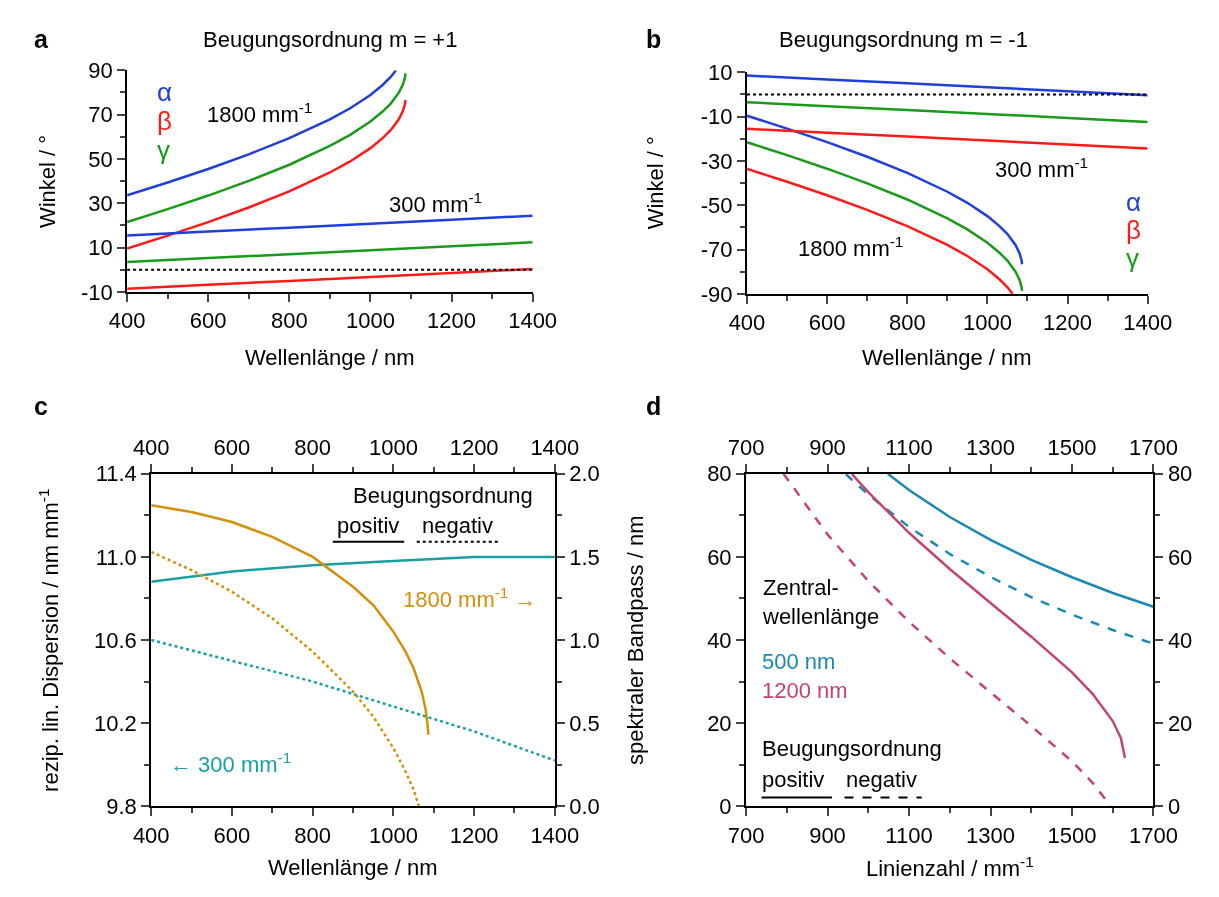 This screenshot has width=1219, height=897. Describe the element at coordinates (330, 39) in the screenshot. I see `chart-title: Beugungsordnung m = +1` at that location.